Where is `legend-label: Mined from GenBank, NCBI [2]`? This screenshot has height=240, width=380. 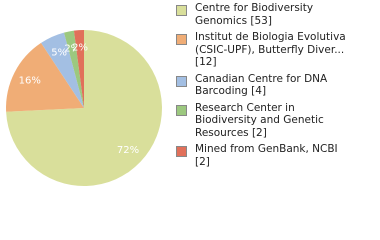
legend-label: Mined from GenBank, NCBI [2] is located at coordinates (266, 155).